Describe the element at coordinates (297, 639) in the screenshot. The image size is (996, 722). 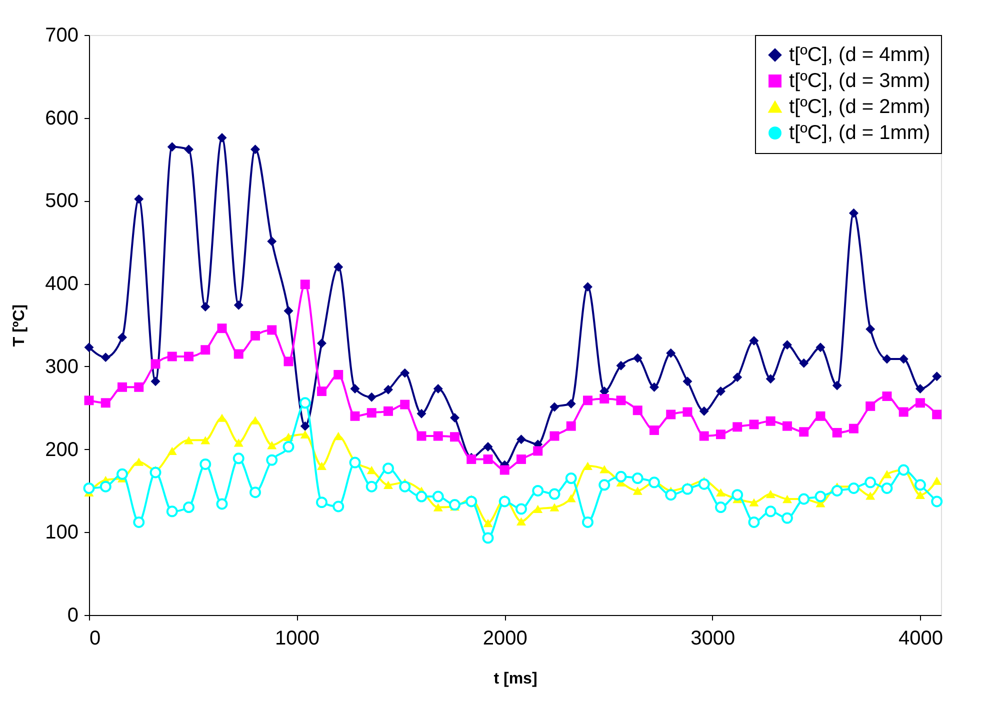
I see `x-tick-label: 1000` at that location.